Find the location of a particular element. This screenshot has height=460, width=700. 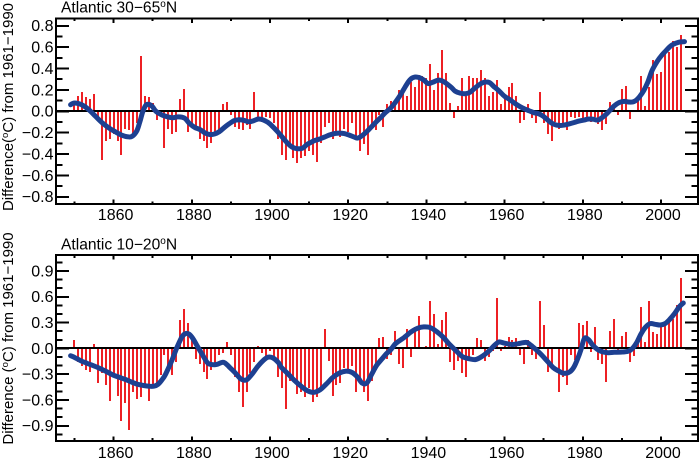

svg-text: −0.4 is located at coordinates (38, 155).